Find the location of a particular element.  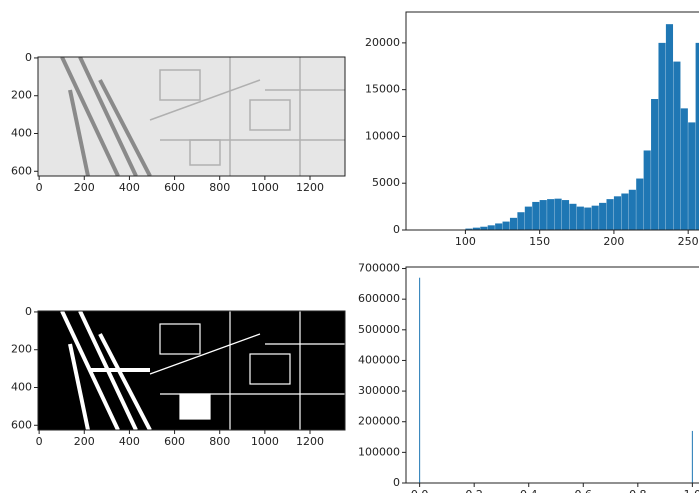

x-tick-label: 250 is located at coordinates (688, 241).